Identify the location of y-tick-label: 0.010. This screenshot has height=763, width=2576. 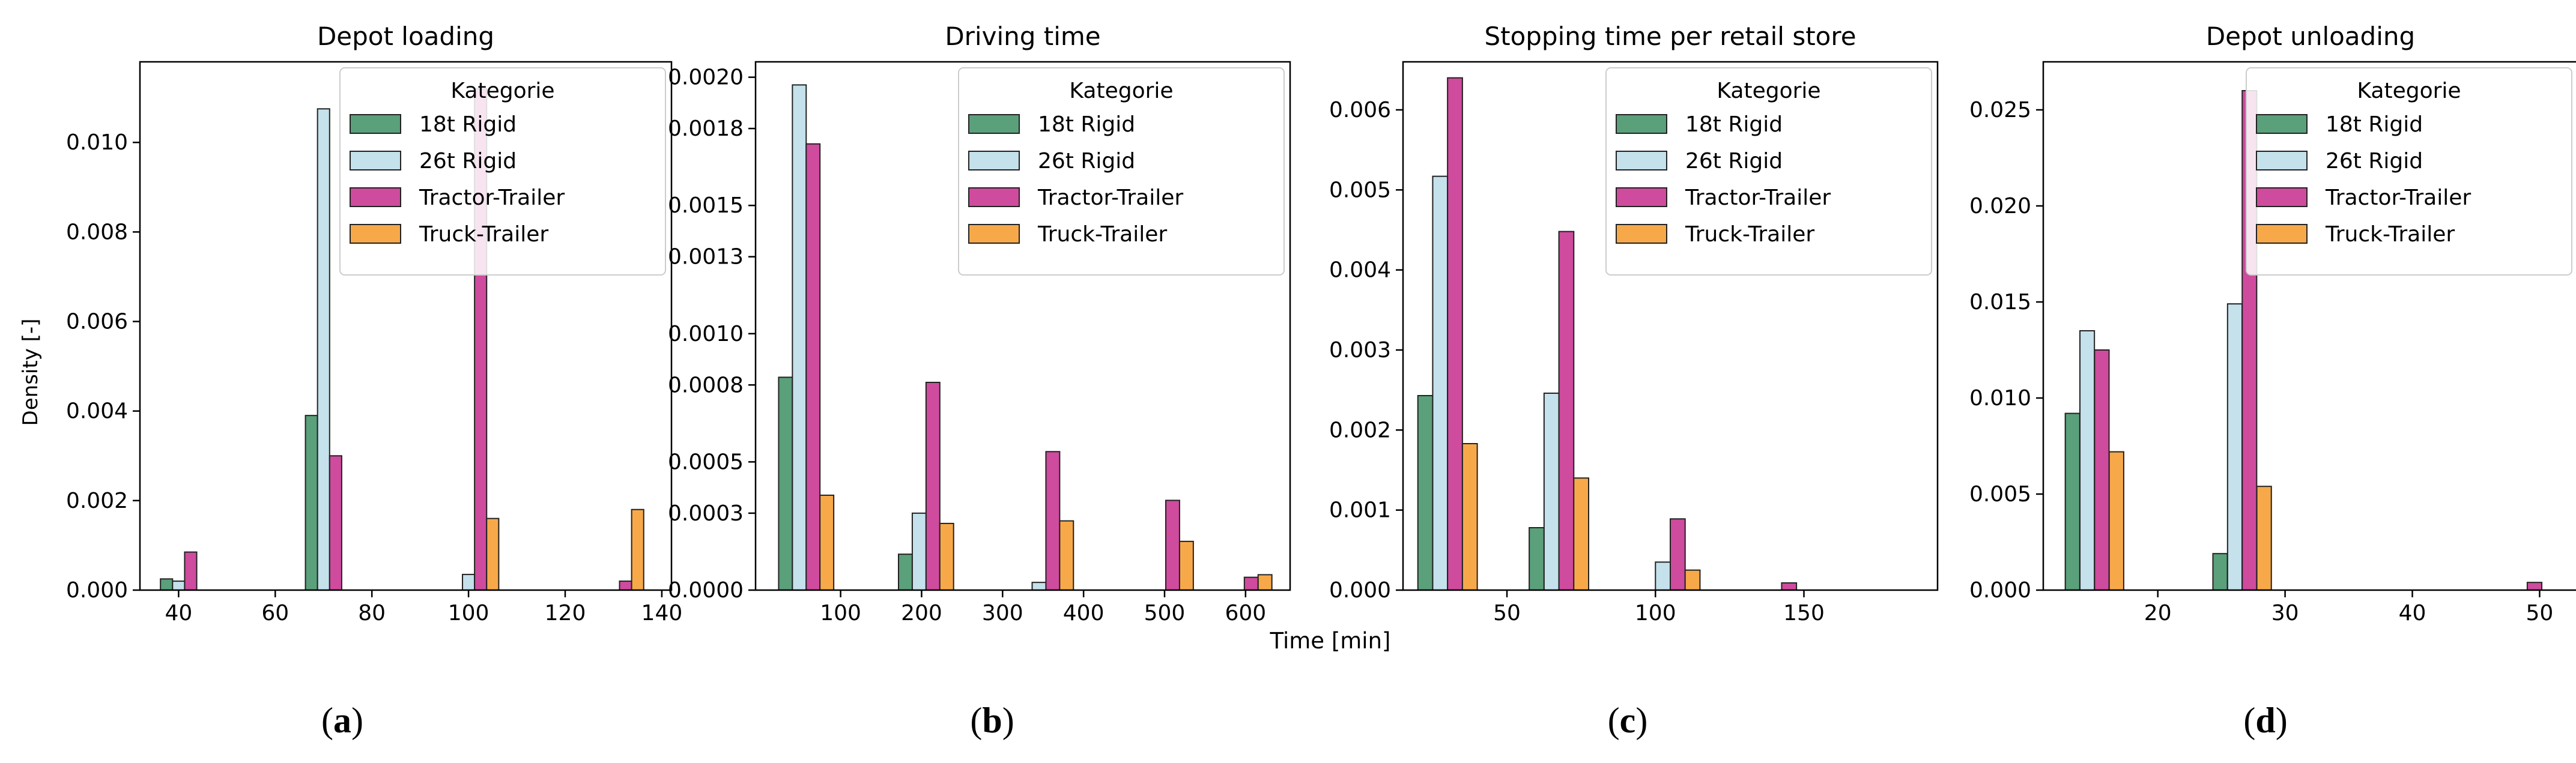
(2000, 398).